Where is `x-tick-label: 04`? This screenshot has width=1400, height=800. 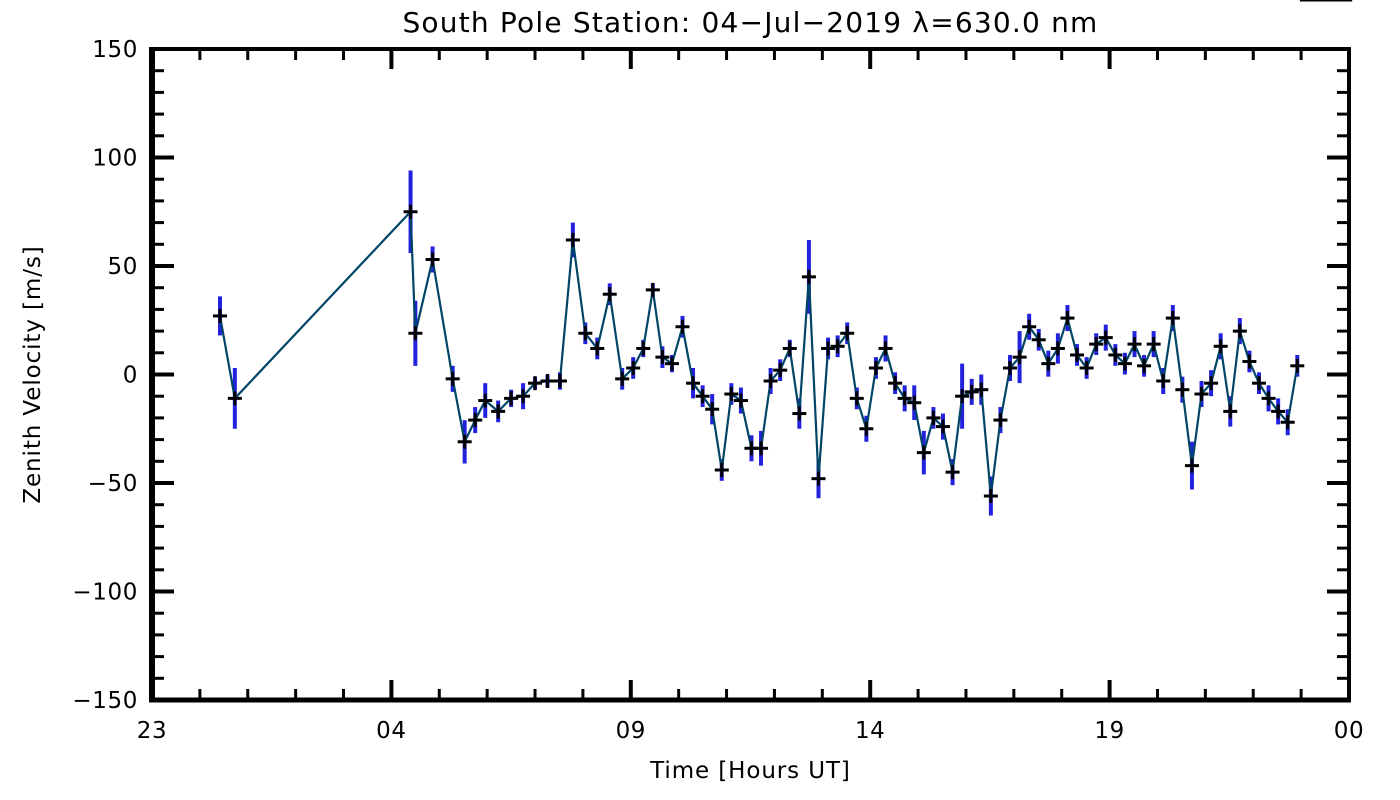
x-tick-label: 04 is located at coordinates (391, 731).